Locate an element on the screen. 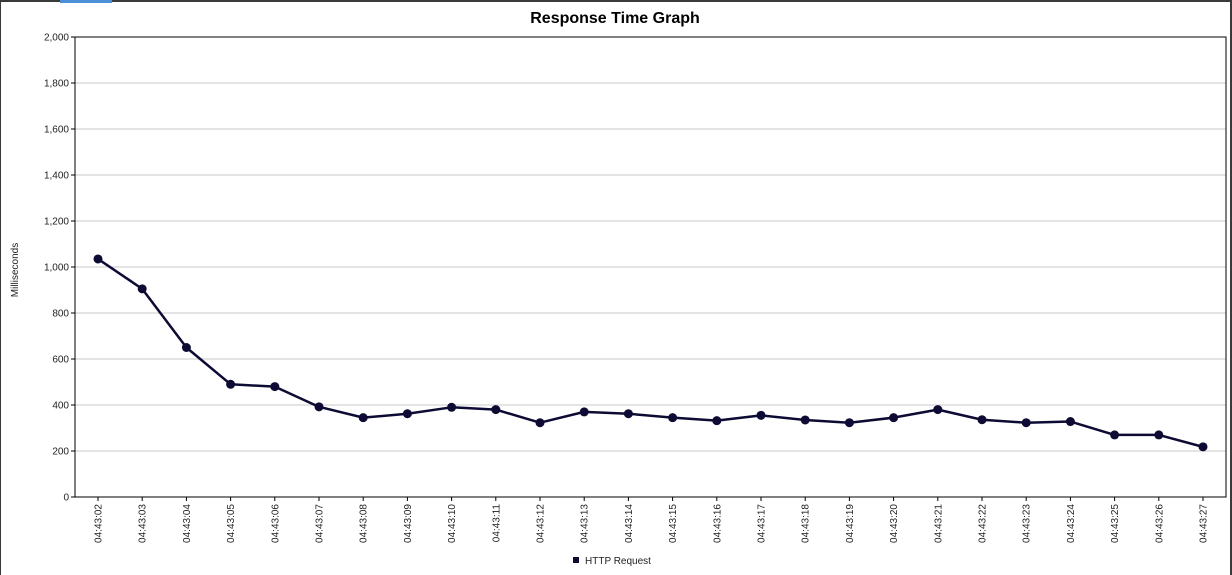 This screenshot has height=575, width=1232. legend-swatch is located at coordinates (576, 560).